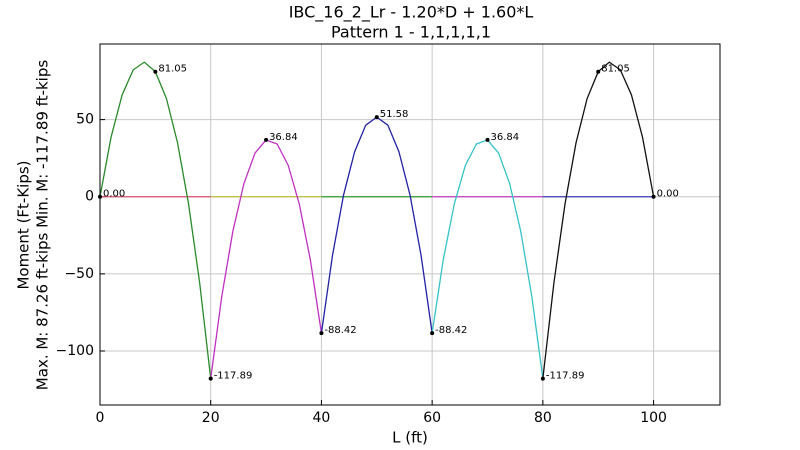 This screenshot has width=800, height=450. Describe the element at coordinates (100, 418) in the screenshot. I see `x-tick-label: 0` at that location.